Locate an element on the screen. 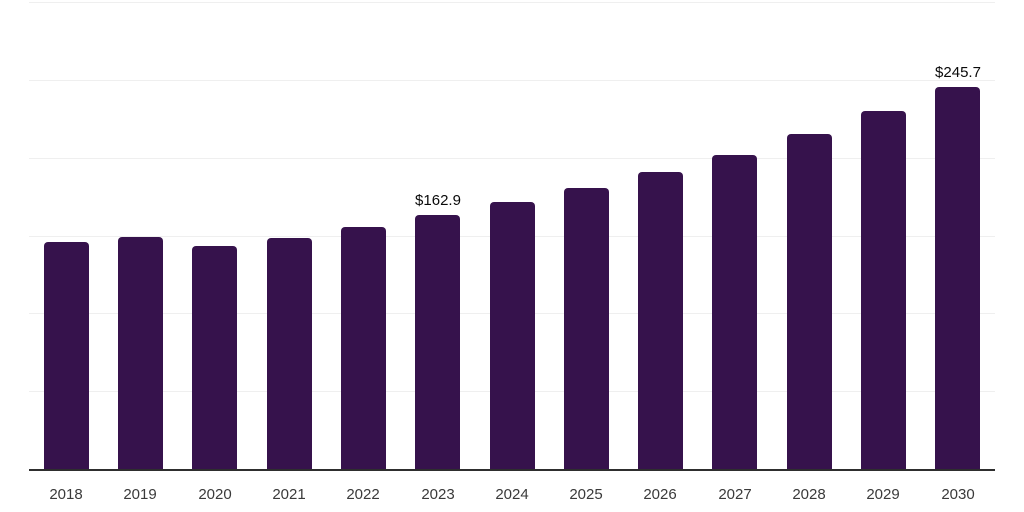 The image size is (1024, 512). bar-2029 is located at coordinates (883, 290).